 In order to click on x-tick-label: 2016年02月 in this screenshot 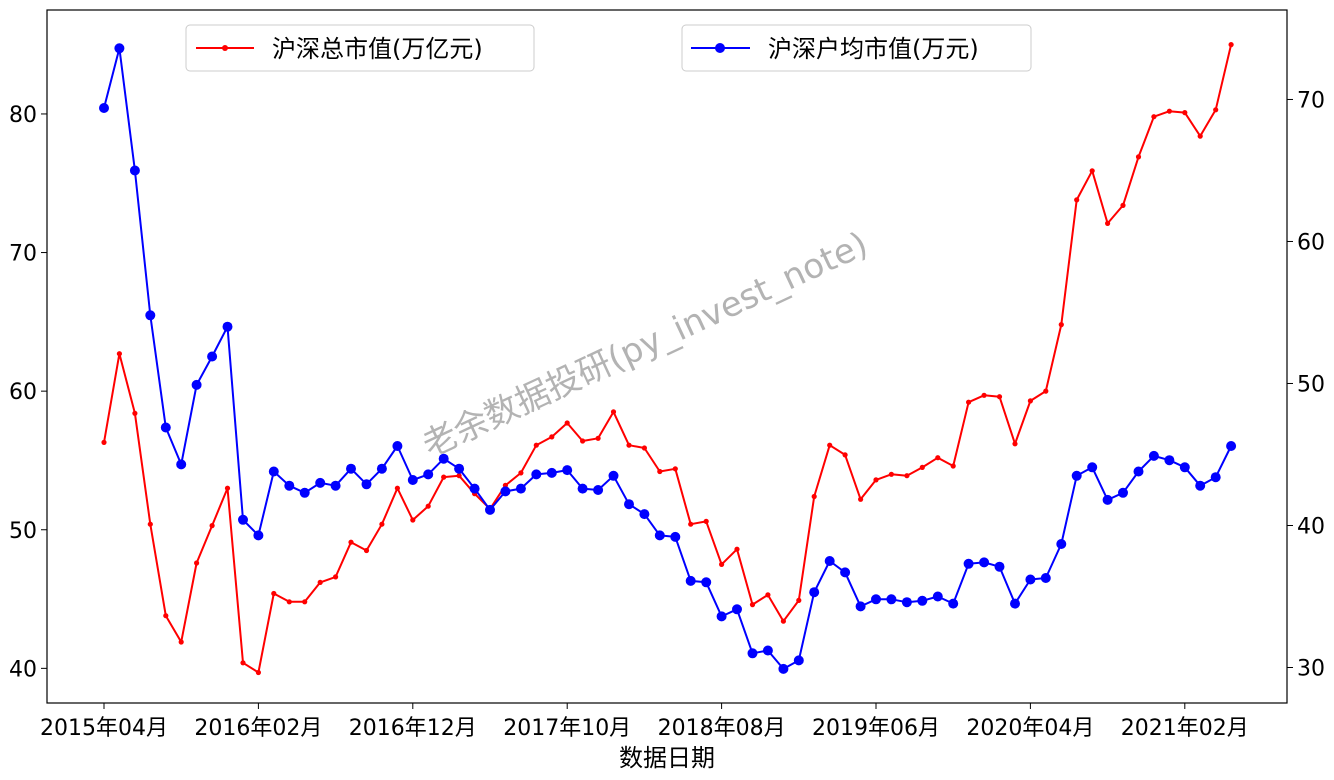, I will do `click(258, 728)`.